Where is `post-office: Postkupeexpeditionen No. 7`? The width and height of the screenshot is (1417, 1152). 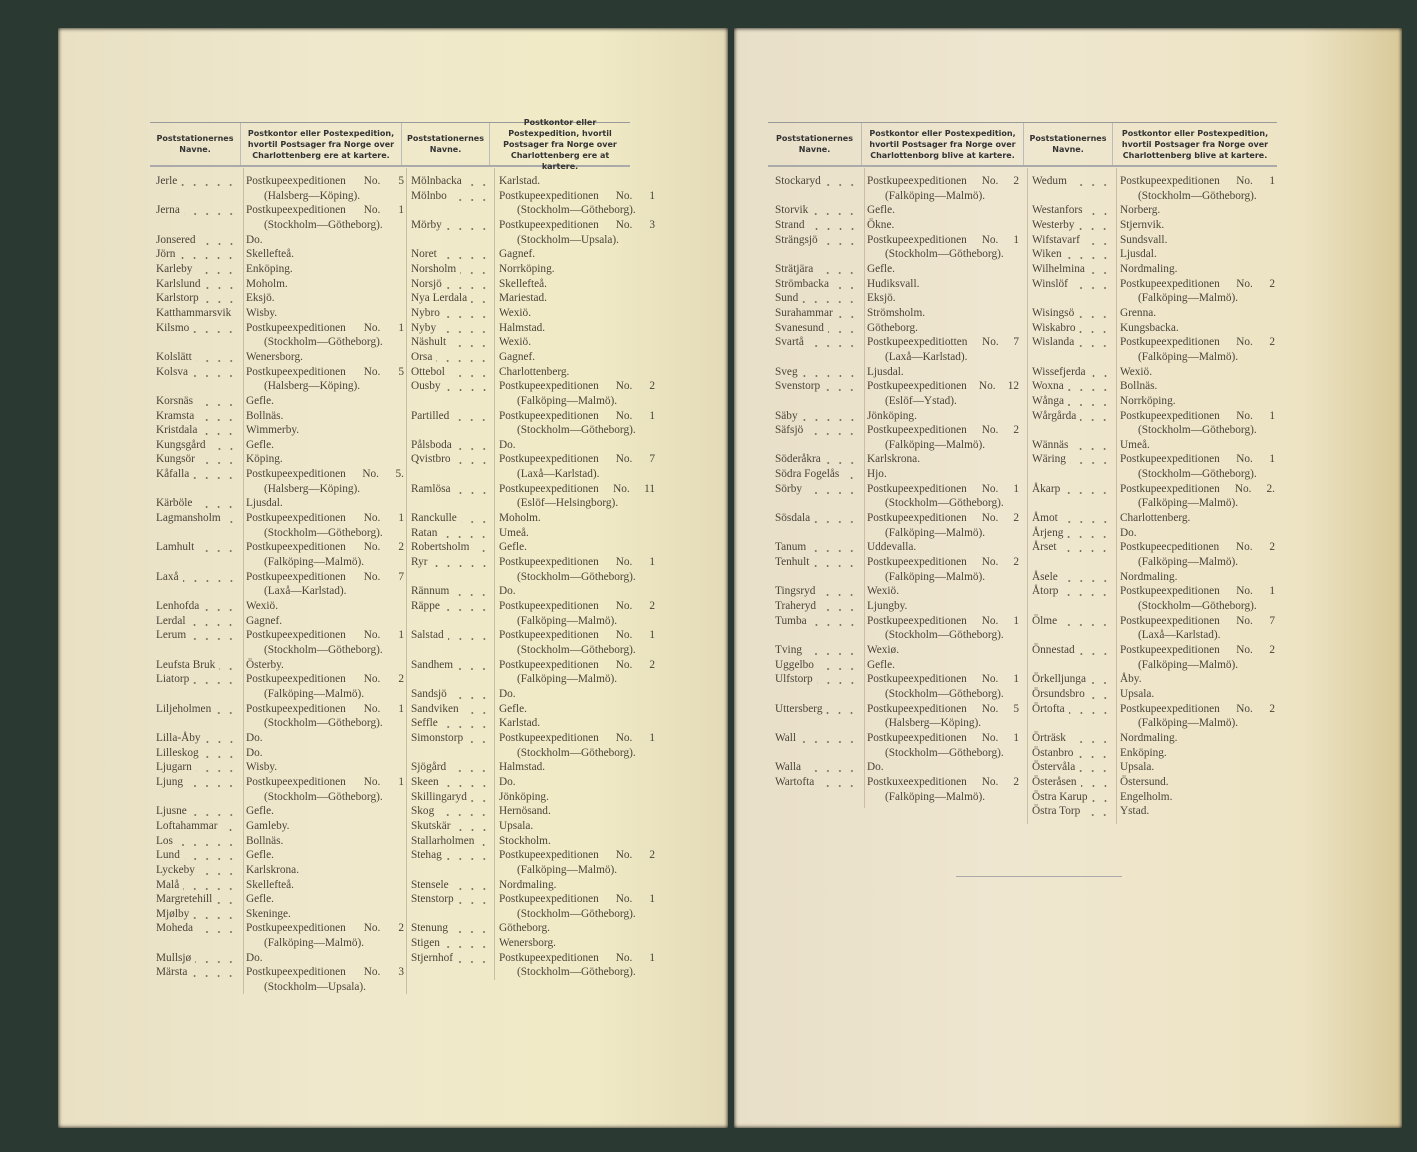 post-office: Postkupeexpeditionen No. 7 is located at coordinates (577, 459).